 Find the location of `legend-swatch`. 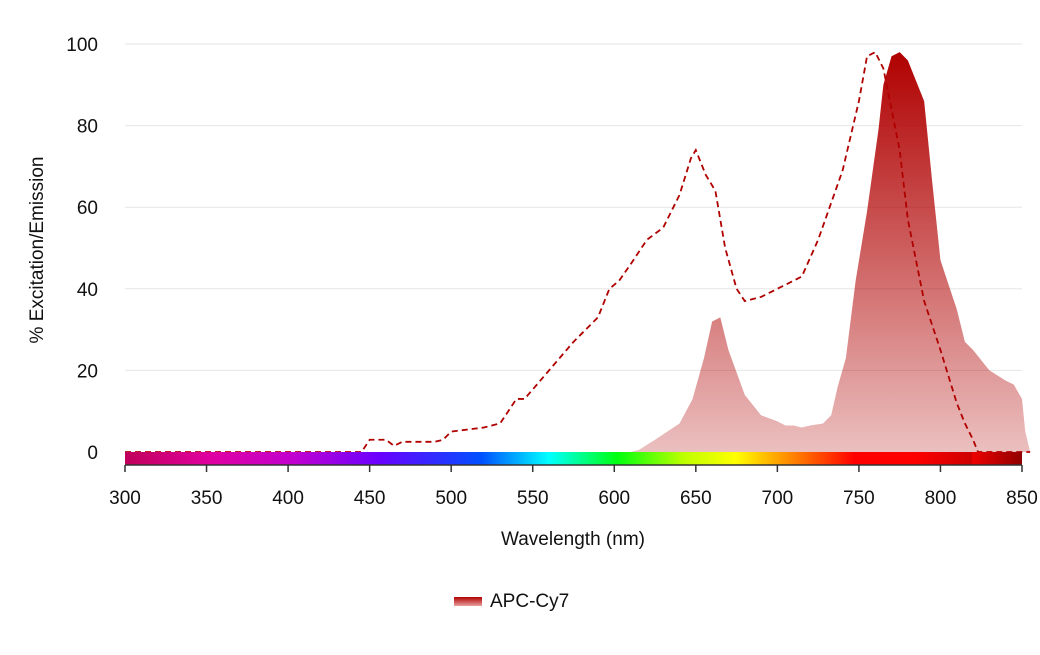

legend-swatch is located at coordinates (468, 601).